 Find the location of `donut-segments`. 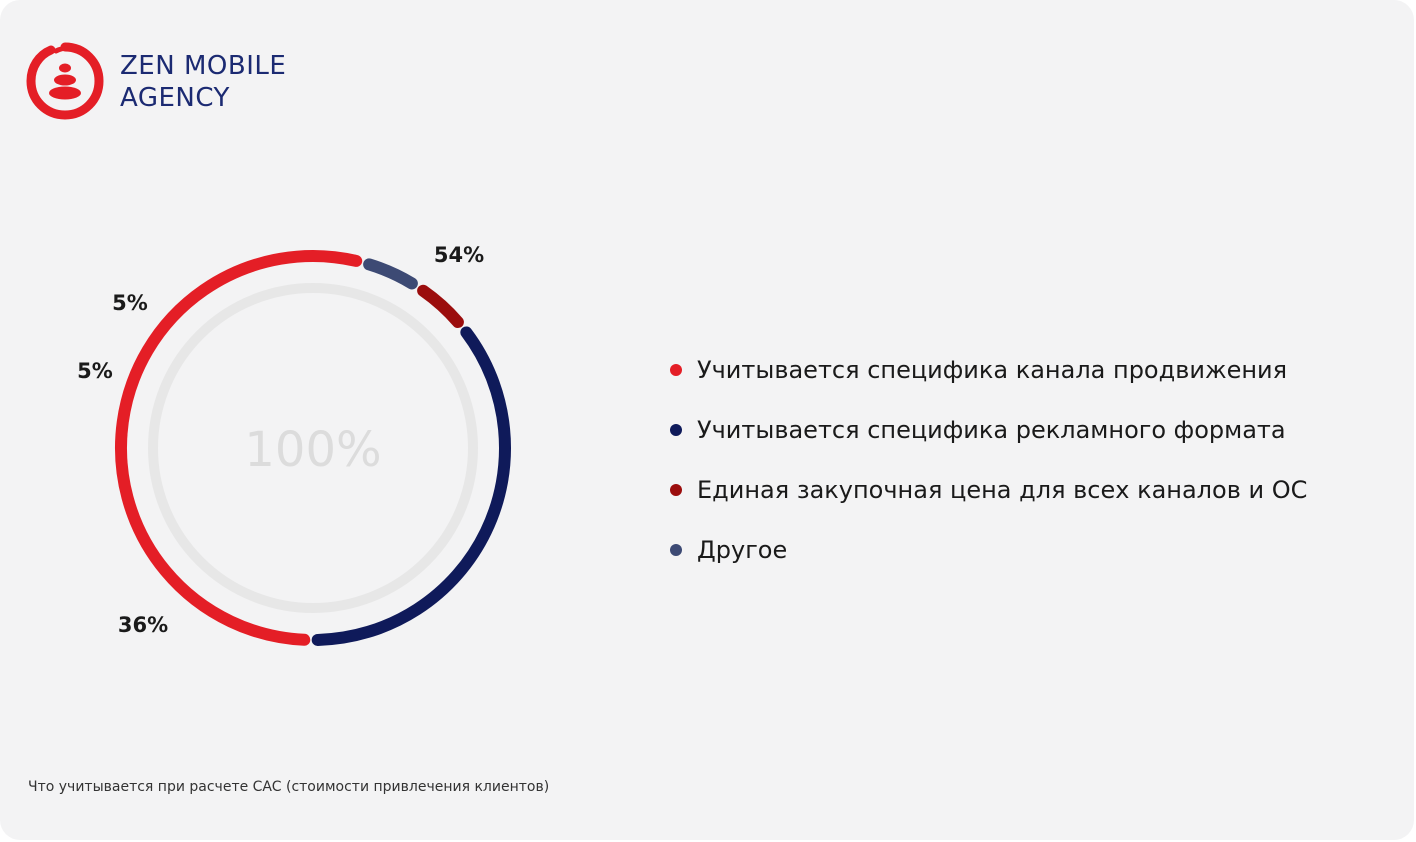

donut-segments is located at coordinates (313, 448).